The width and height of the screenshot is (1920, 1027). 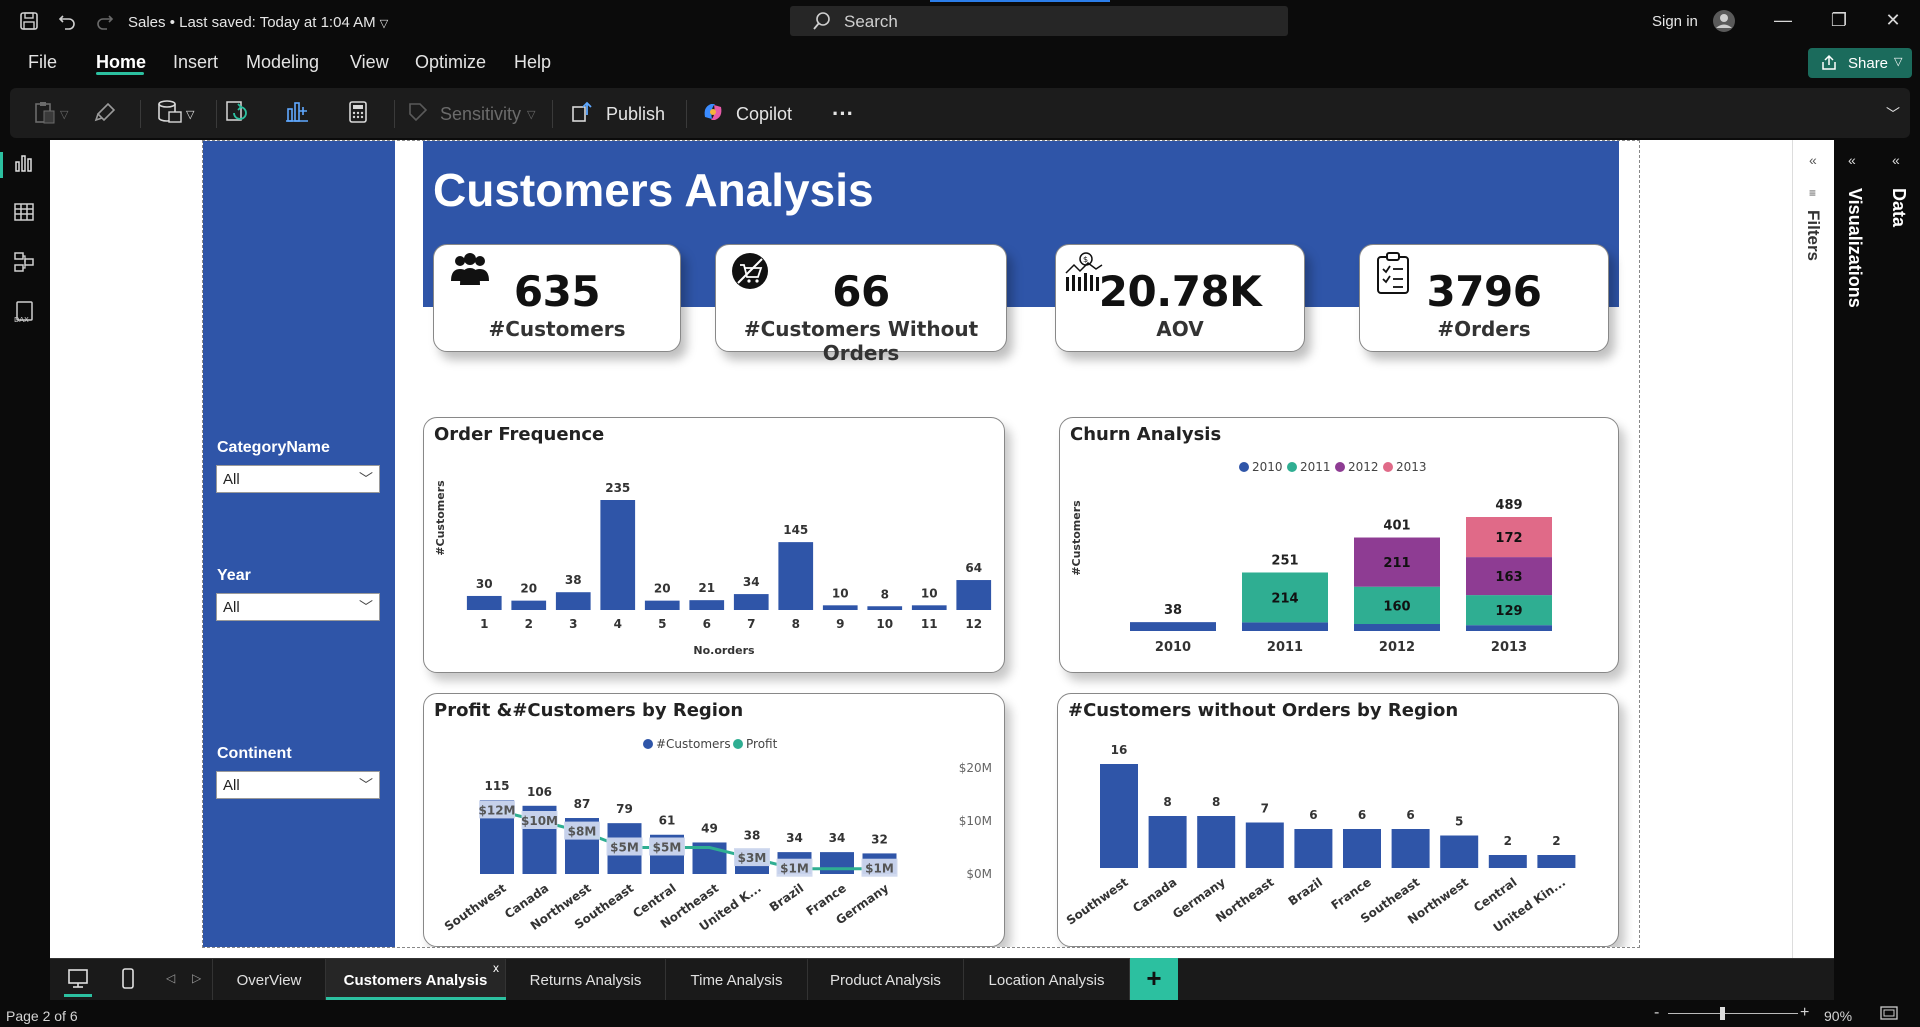 I want to click on restore-icon: ❐, so click(x=1839, y=20).